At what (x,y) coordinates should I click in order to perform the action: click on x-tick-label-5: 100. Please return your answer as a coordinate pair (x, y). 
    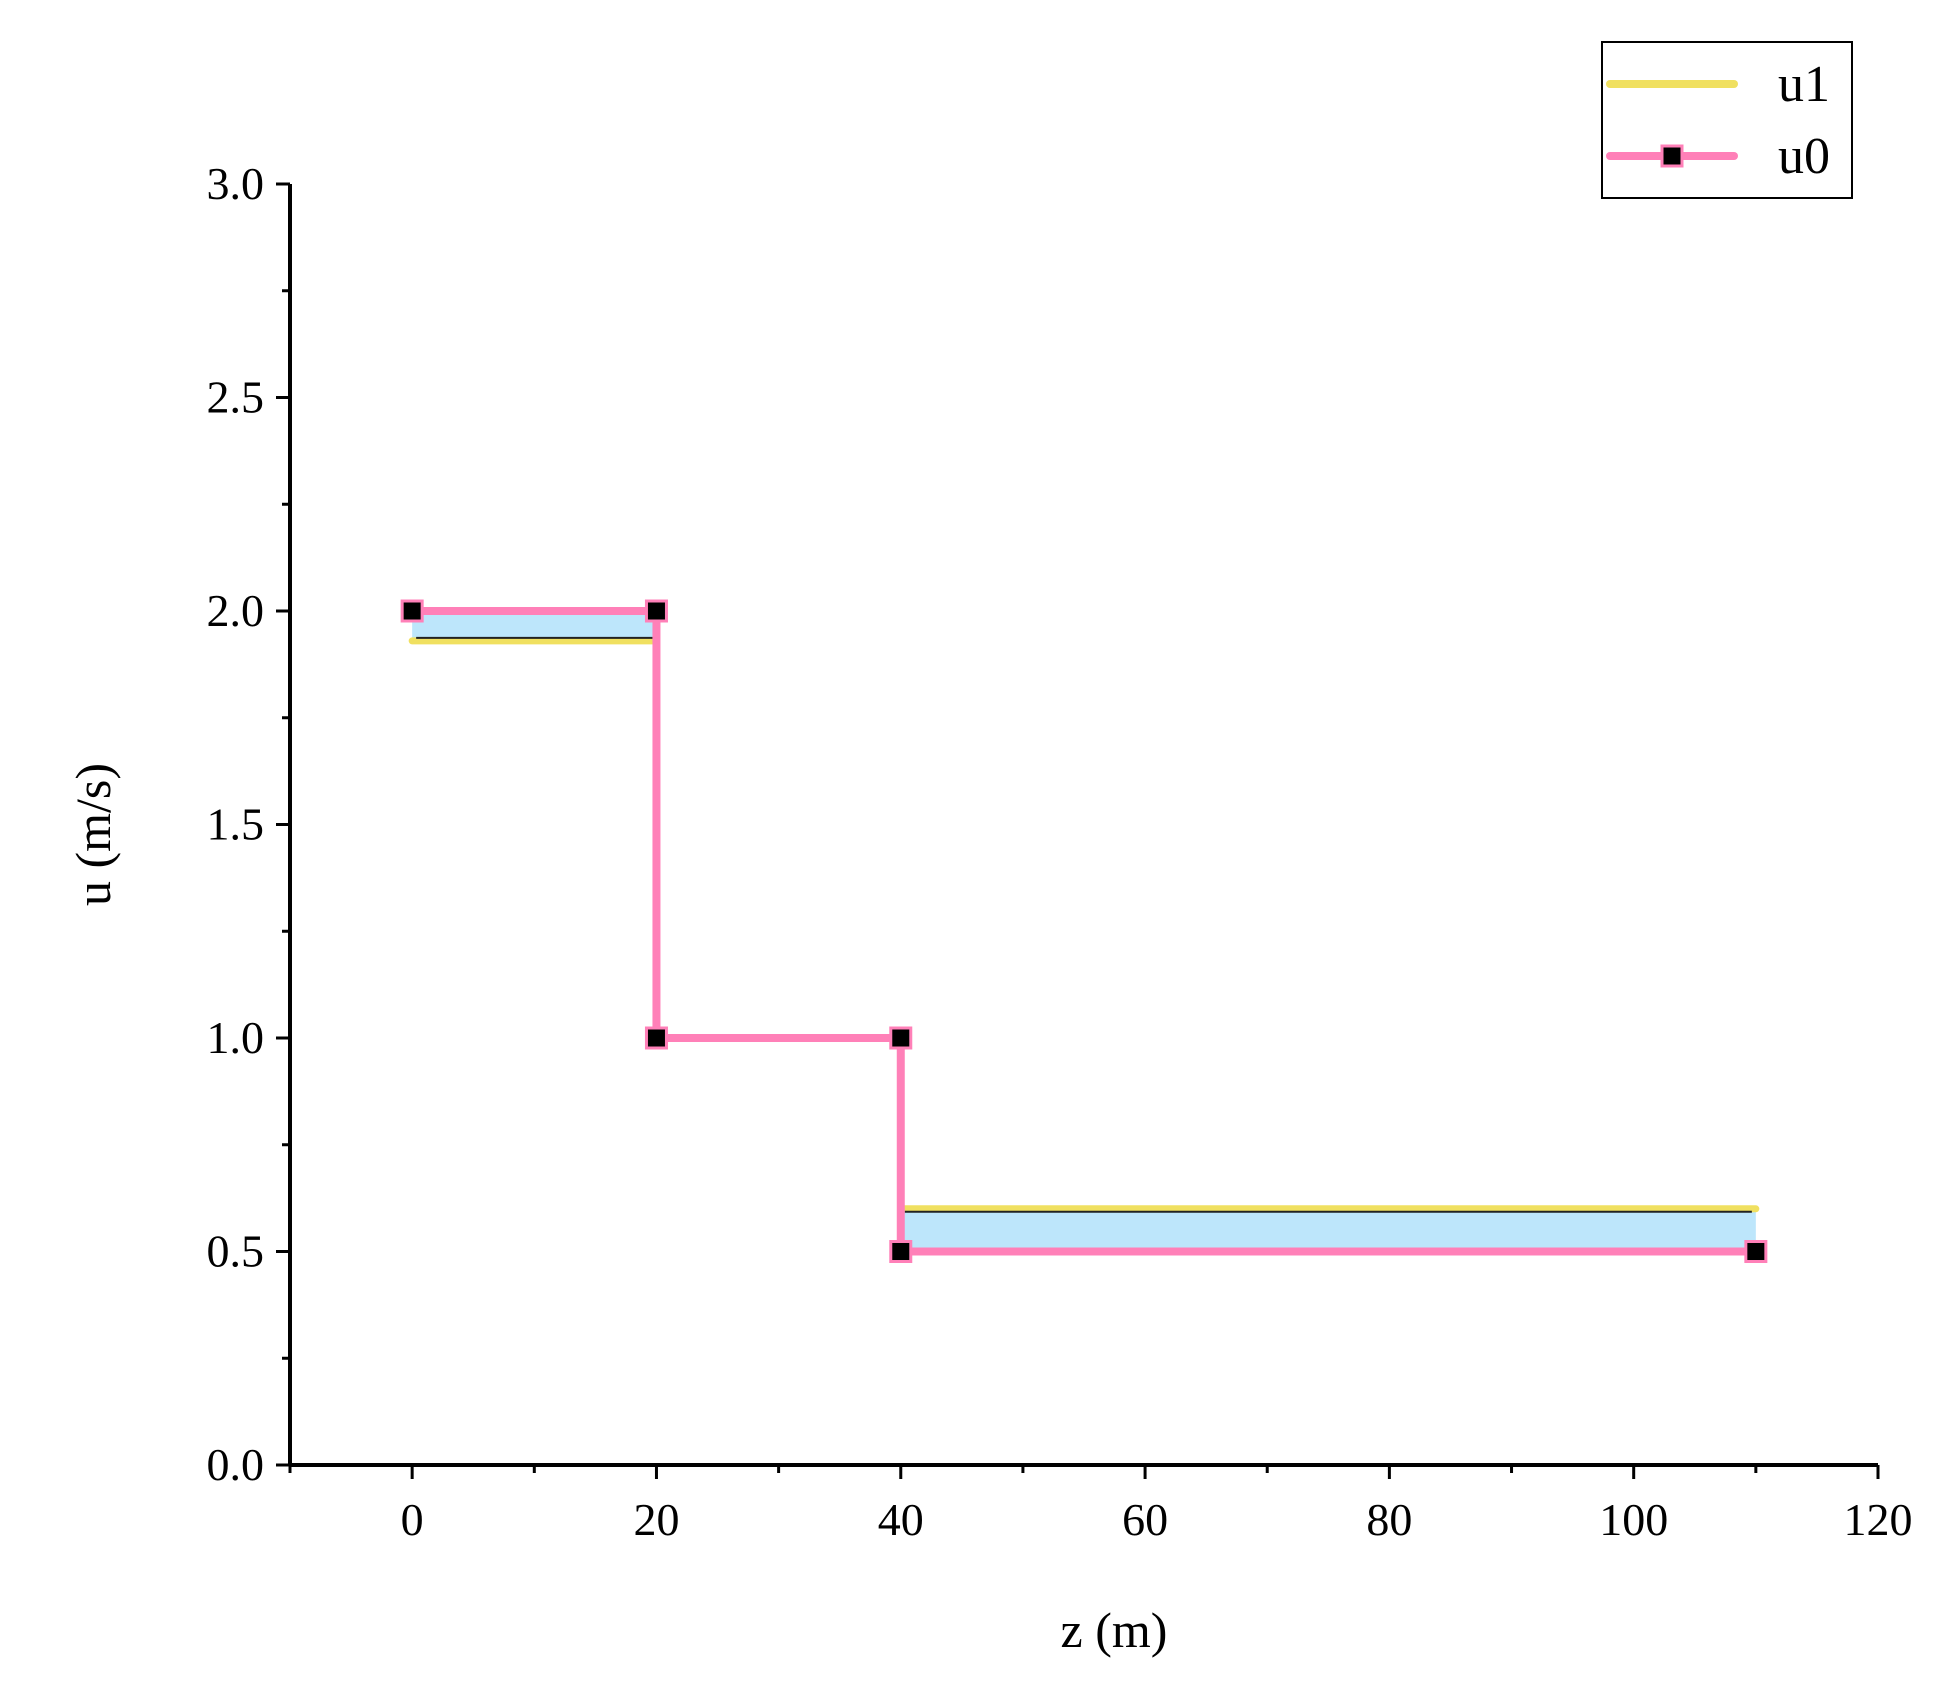
    Looking at the image, I should click on (1633, 1519).